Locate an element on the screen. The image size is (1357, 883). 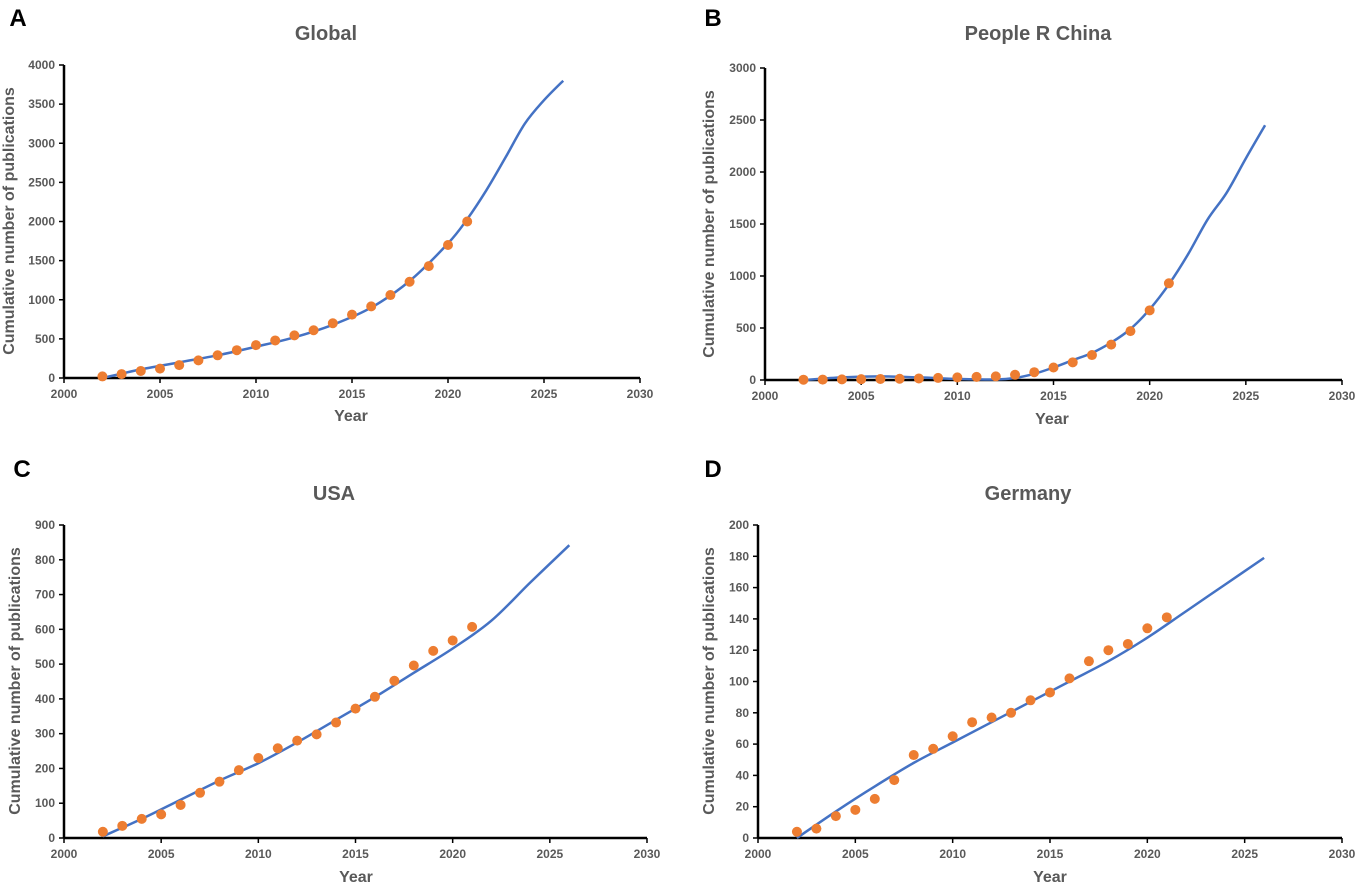
panel-letter: B is located at coordinates (712, 18).